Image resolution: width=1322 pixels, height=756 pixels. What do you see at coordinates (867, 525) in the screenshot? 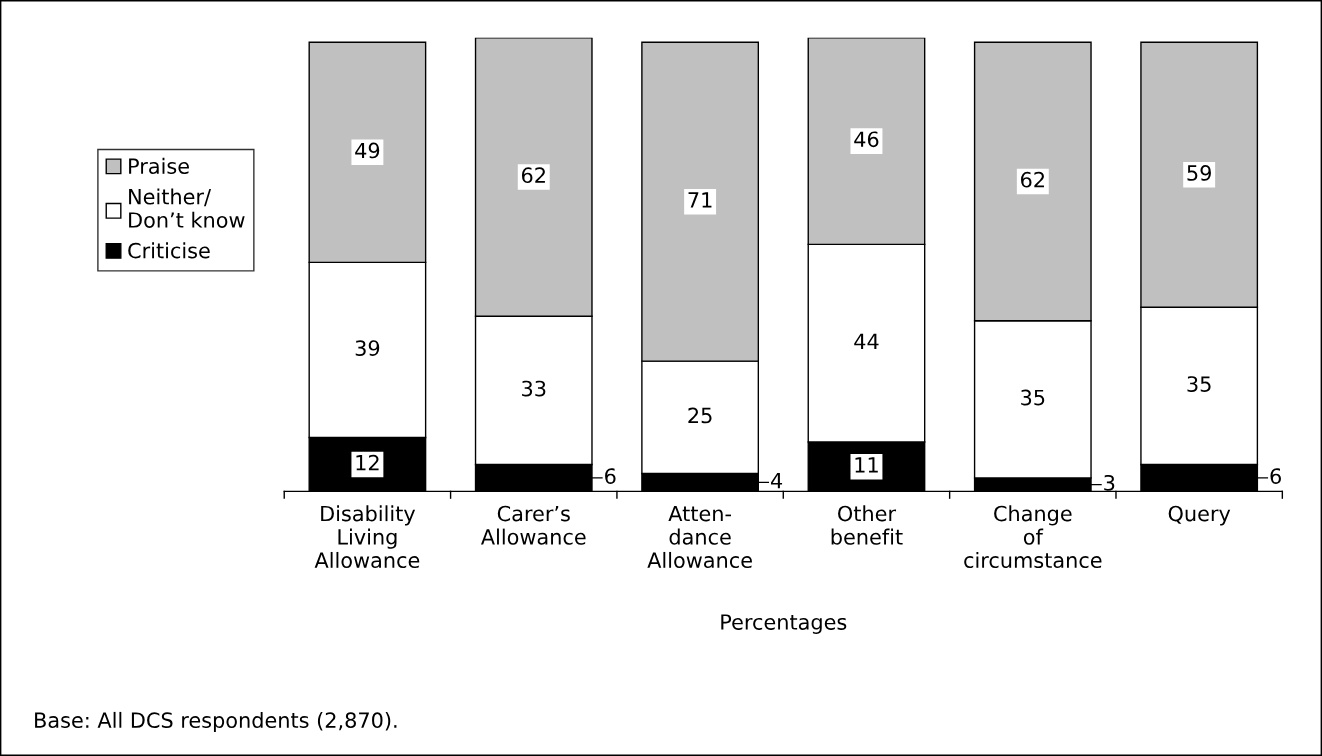
I see `x-tick-label: Other benefit` at bounding box center [867, 525].